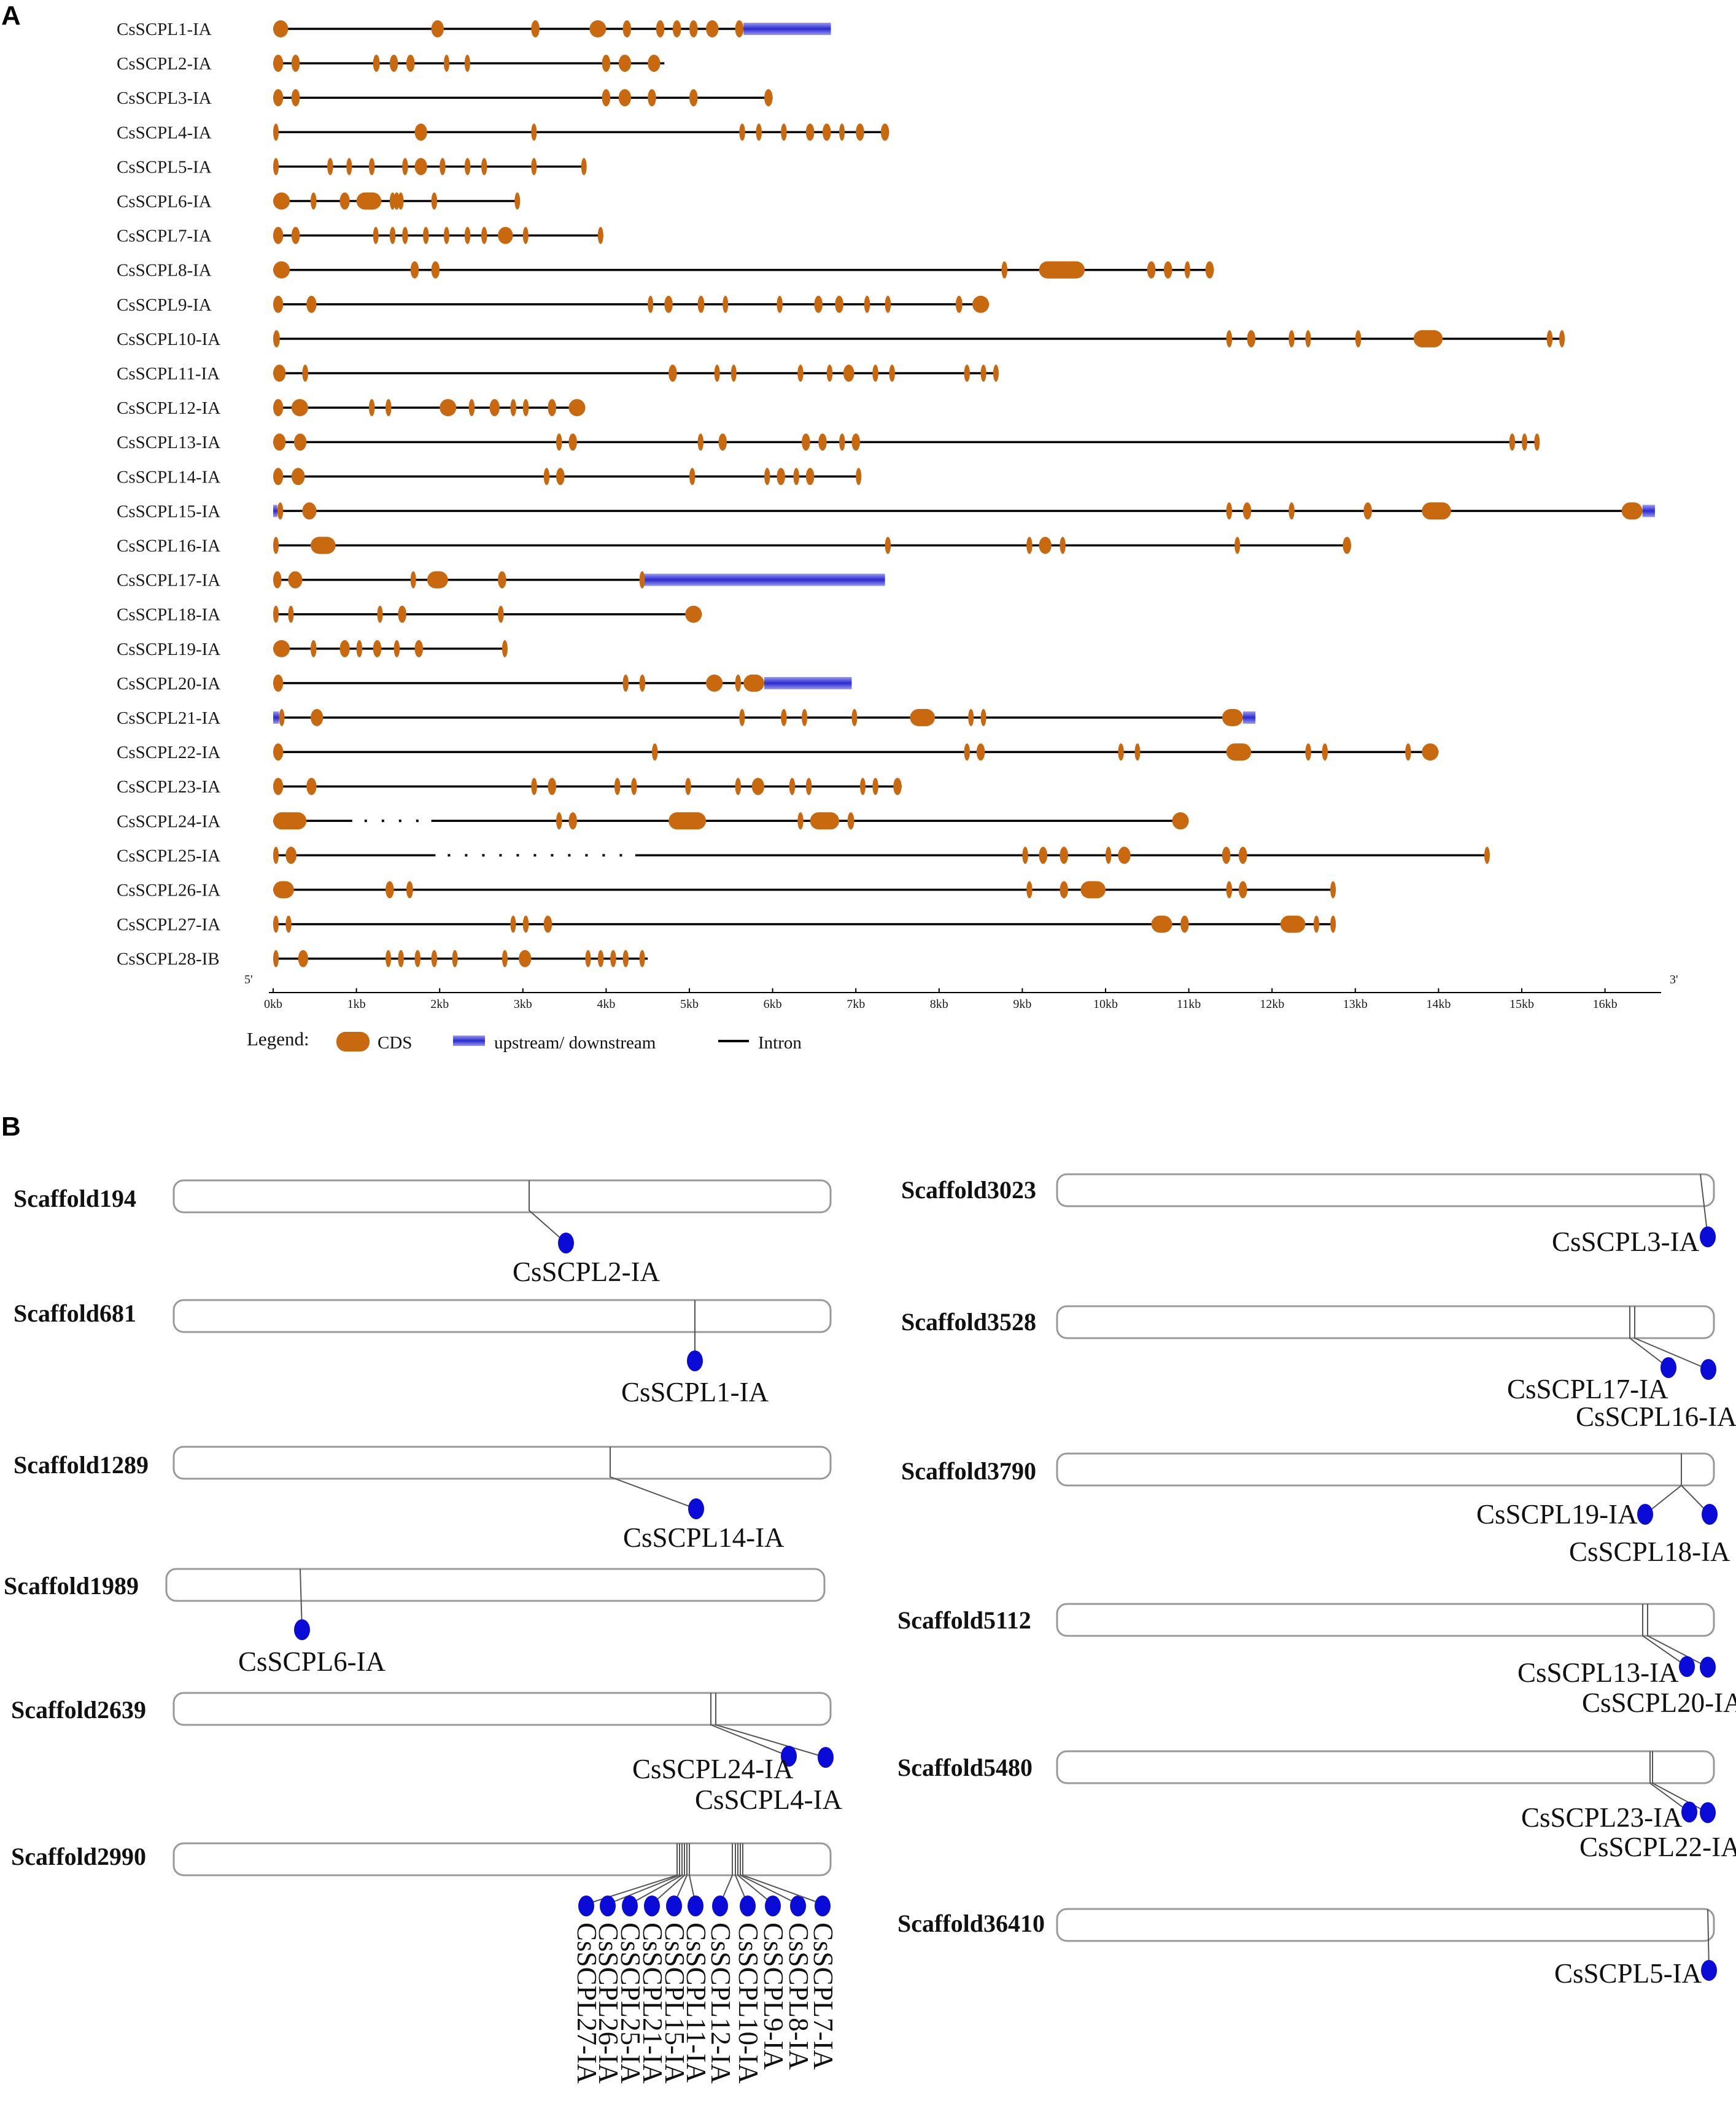 The image size is (1736, 2122). Describe the element at coordinates (726, 891) in the screenshot. I see `gene-row: CsSCPL26-IA` at that location.